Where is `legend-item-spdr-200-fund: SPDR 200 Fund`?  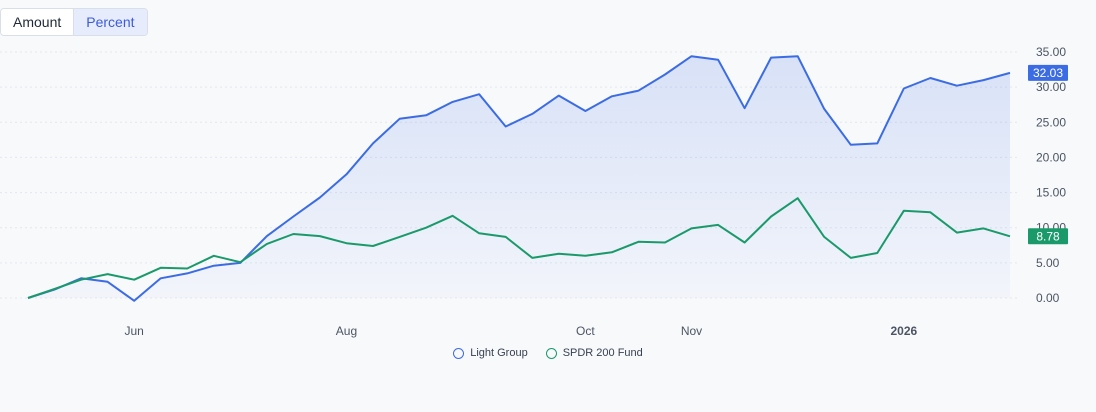
legend-item-spdr-200-fund: SPDR 200 Fund is located at coordinates (594, 353).